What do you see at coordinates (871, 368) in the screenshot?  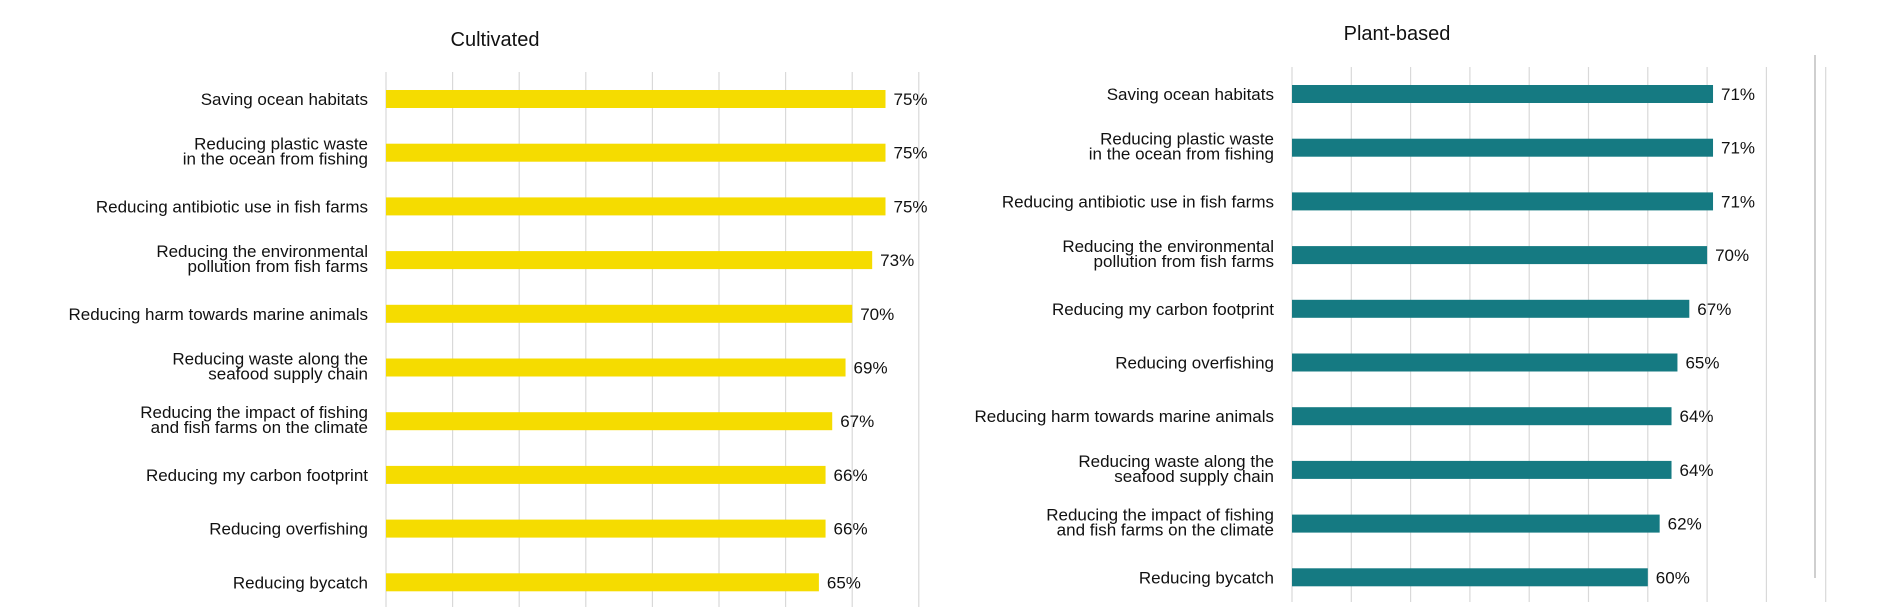 I see `data-label: 69%` at bounding box center [871, 368].